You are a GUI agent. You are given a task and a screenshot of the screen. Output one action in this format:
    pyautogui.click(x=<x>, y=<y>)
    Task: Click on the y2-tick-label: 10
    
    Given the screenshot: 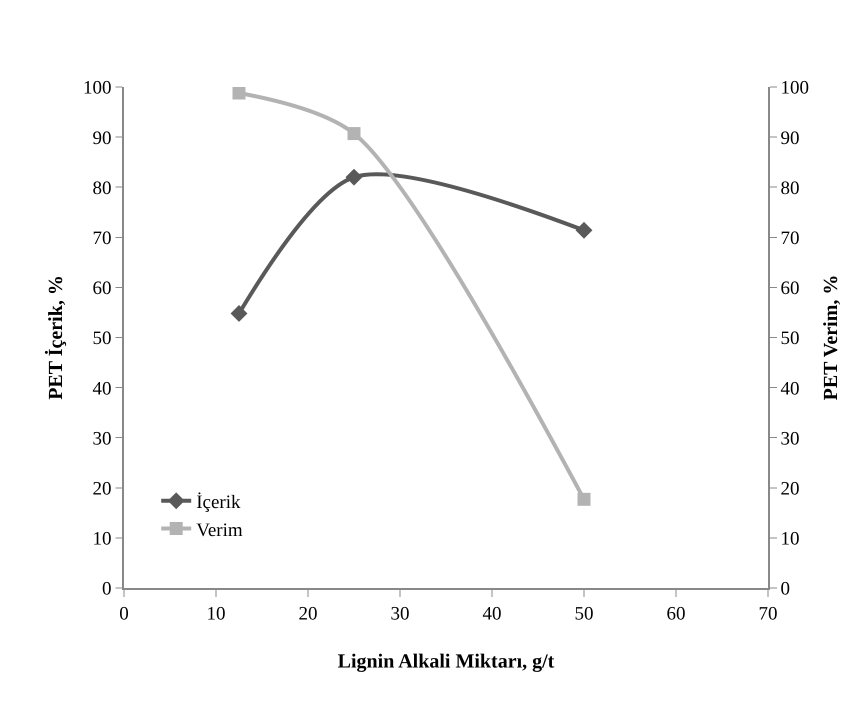 What is the action you would take?
    pyautogui.click(x=790, y=539)
    